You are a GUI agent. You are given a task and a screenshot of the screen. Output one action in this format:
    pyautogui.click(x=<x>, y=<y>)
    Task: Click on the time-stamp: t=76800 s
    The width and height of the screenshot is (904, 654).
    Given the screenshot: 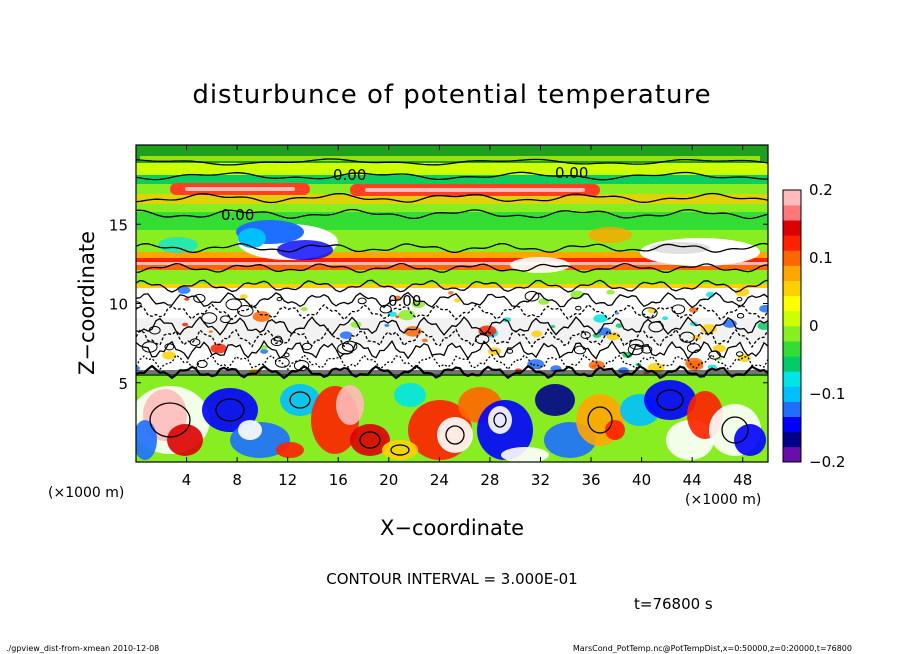 What is the action you would take?
    pyautogui.click(x=673, y=604)
    